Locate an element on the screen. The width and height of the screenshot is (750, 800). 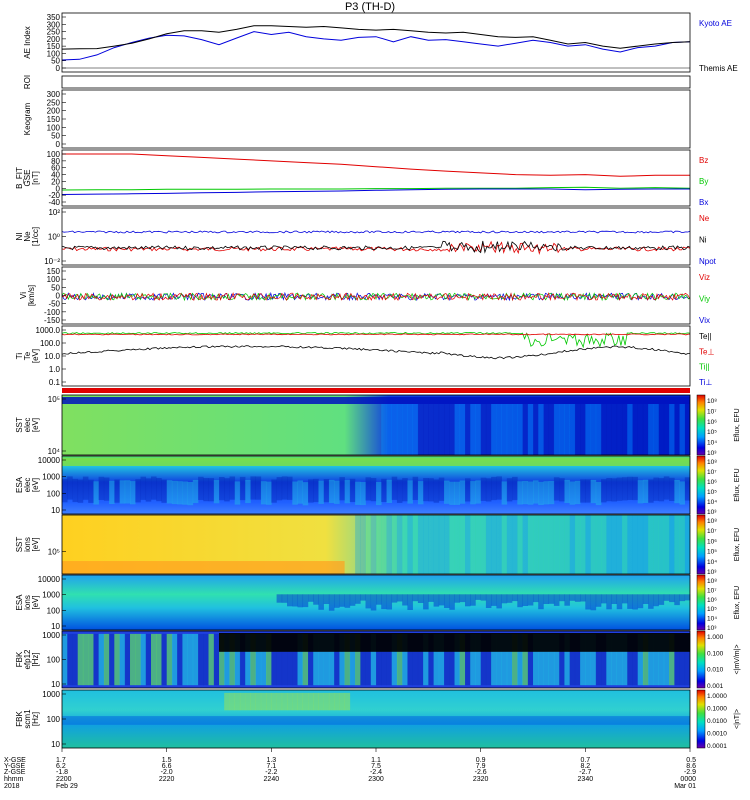
ylabel-bfield: B_FIT is located at coordinates (19, 178).